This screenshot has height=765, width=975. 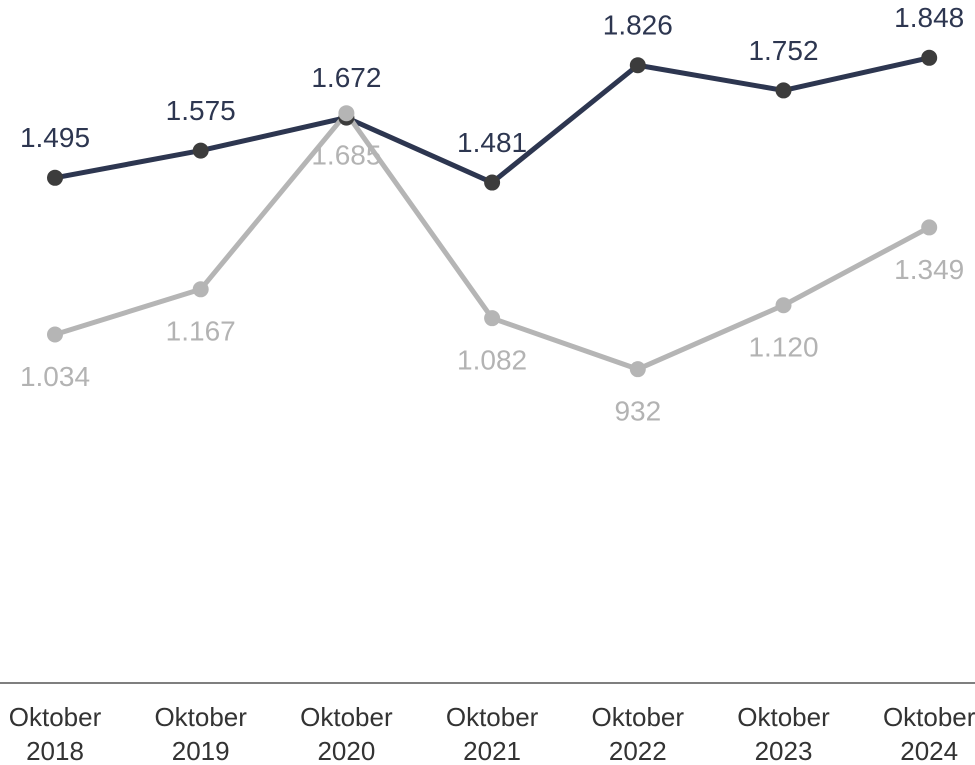 What do you see at coordinates (346, 733) in the screenshot?
I see `x-tick-label: Oktober 2020` at bounding box center [346, 733].